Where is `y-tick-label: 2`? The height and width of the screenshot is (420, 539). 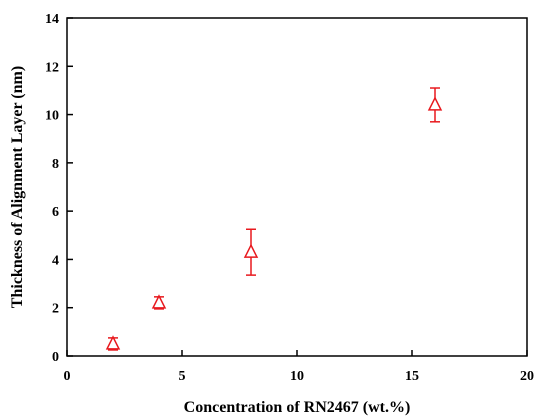 y-tick-label: 2 is located at coordinates (55, 309).